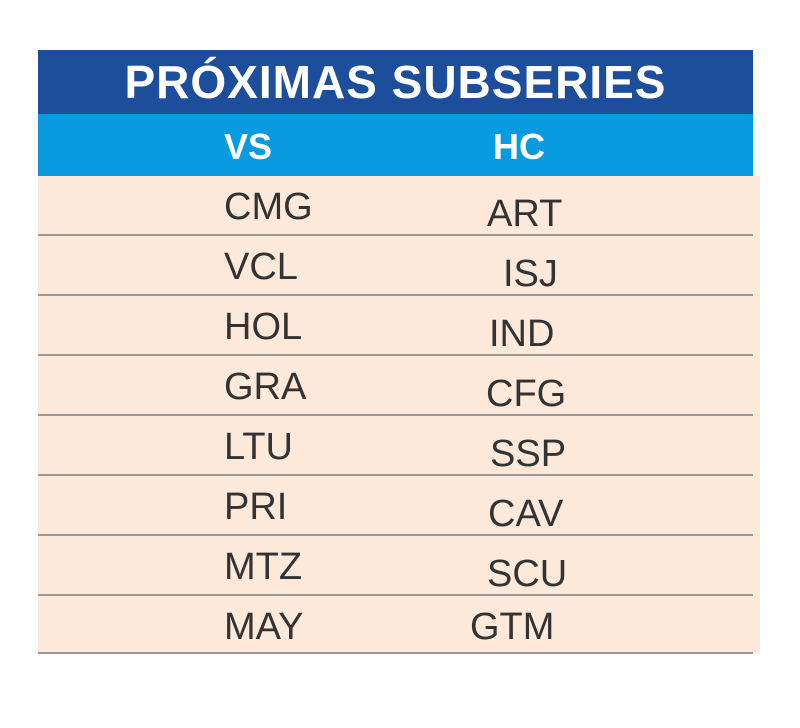  What do you see at coordinates (528, 454) in the screenshot?
I see `cell-hc: SSP` at bounding box center [528, 454].